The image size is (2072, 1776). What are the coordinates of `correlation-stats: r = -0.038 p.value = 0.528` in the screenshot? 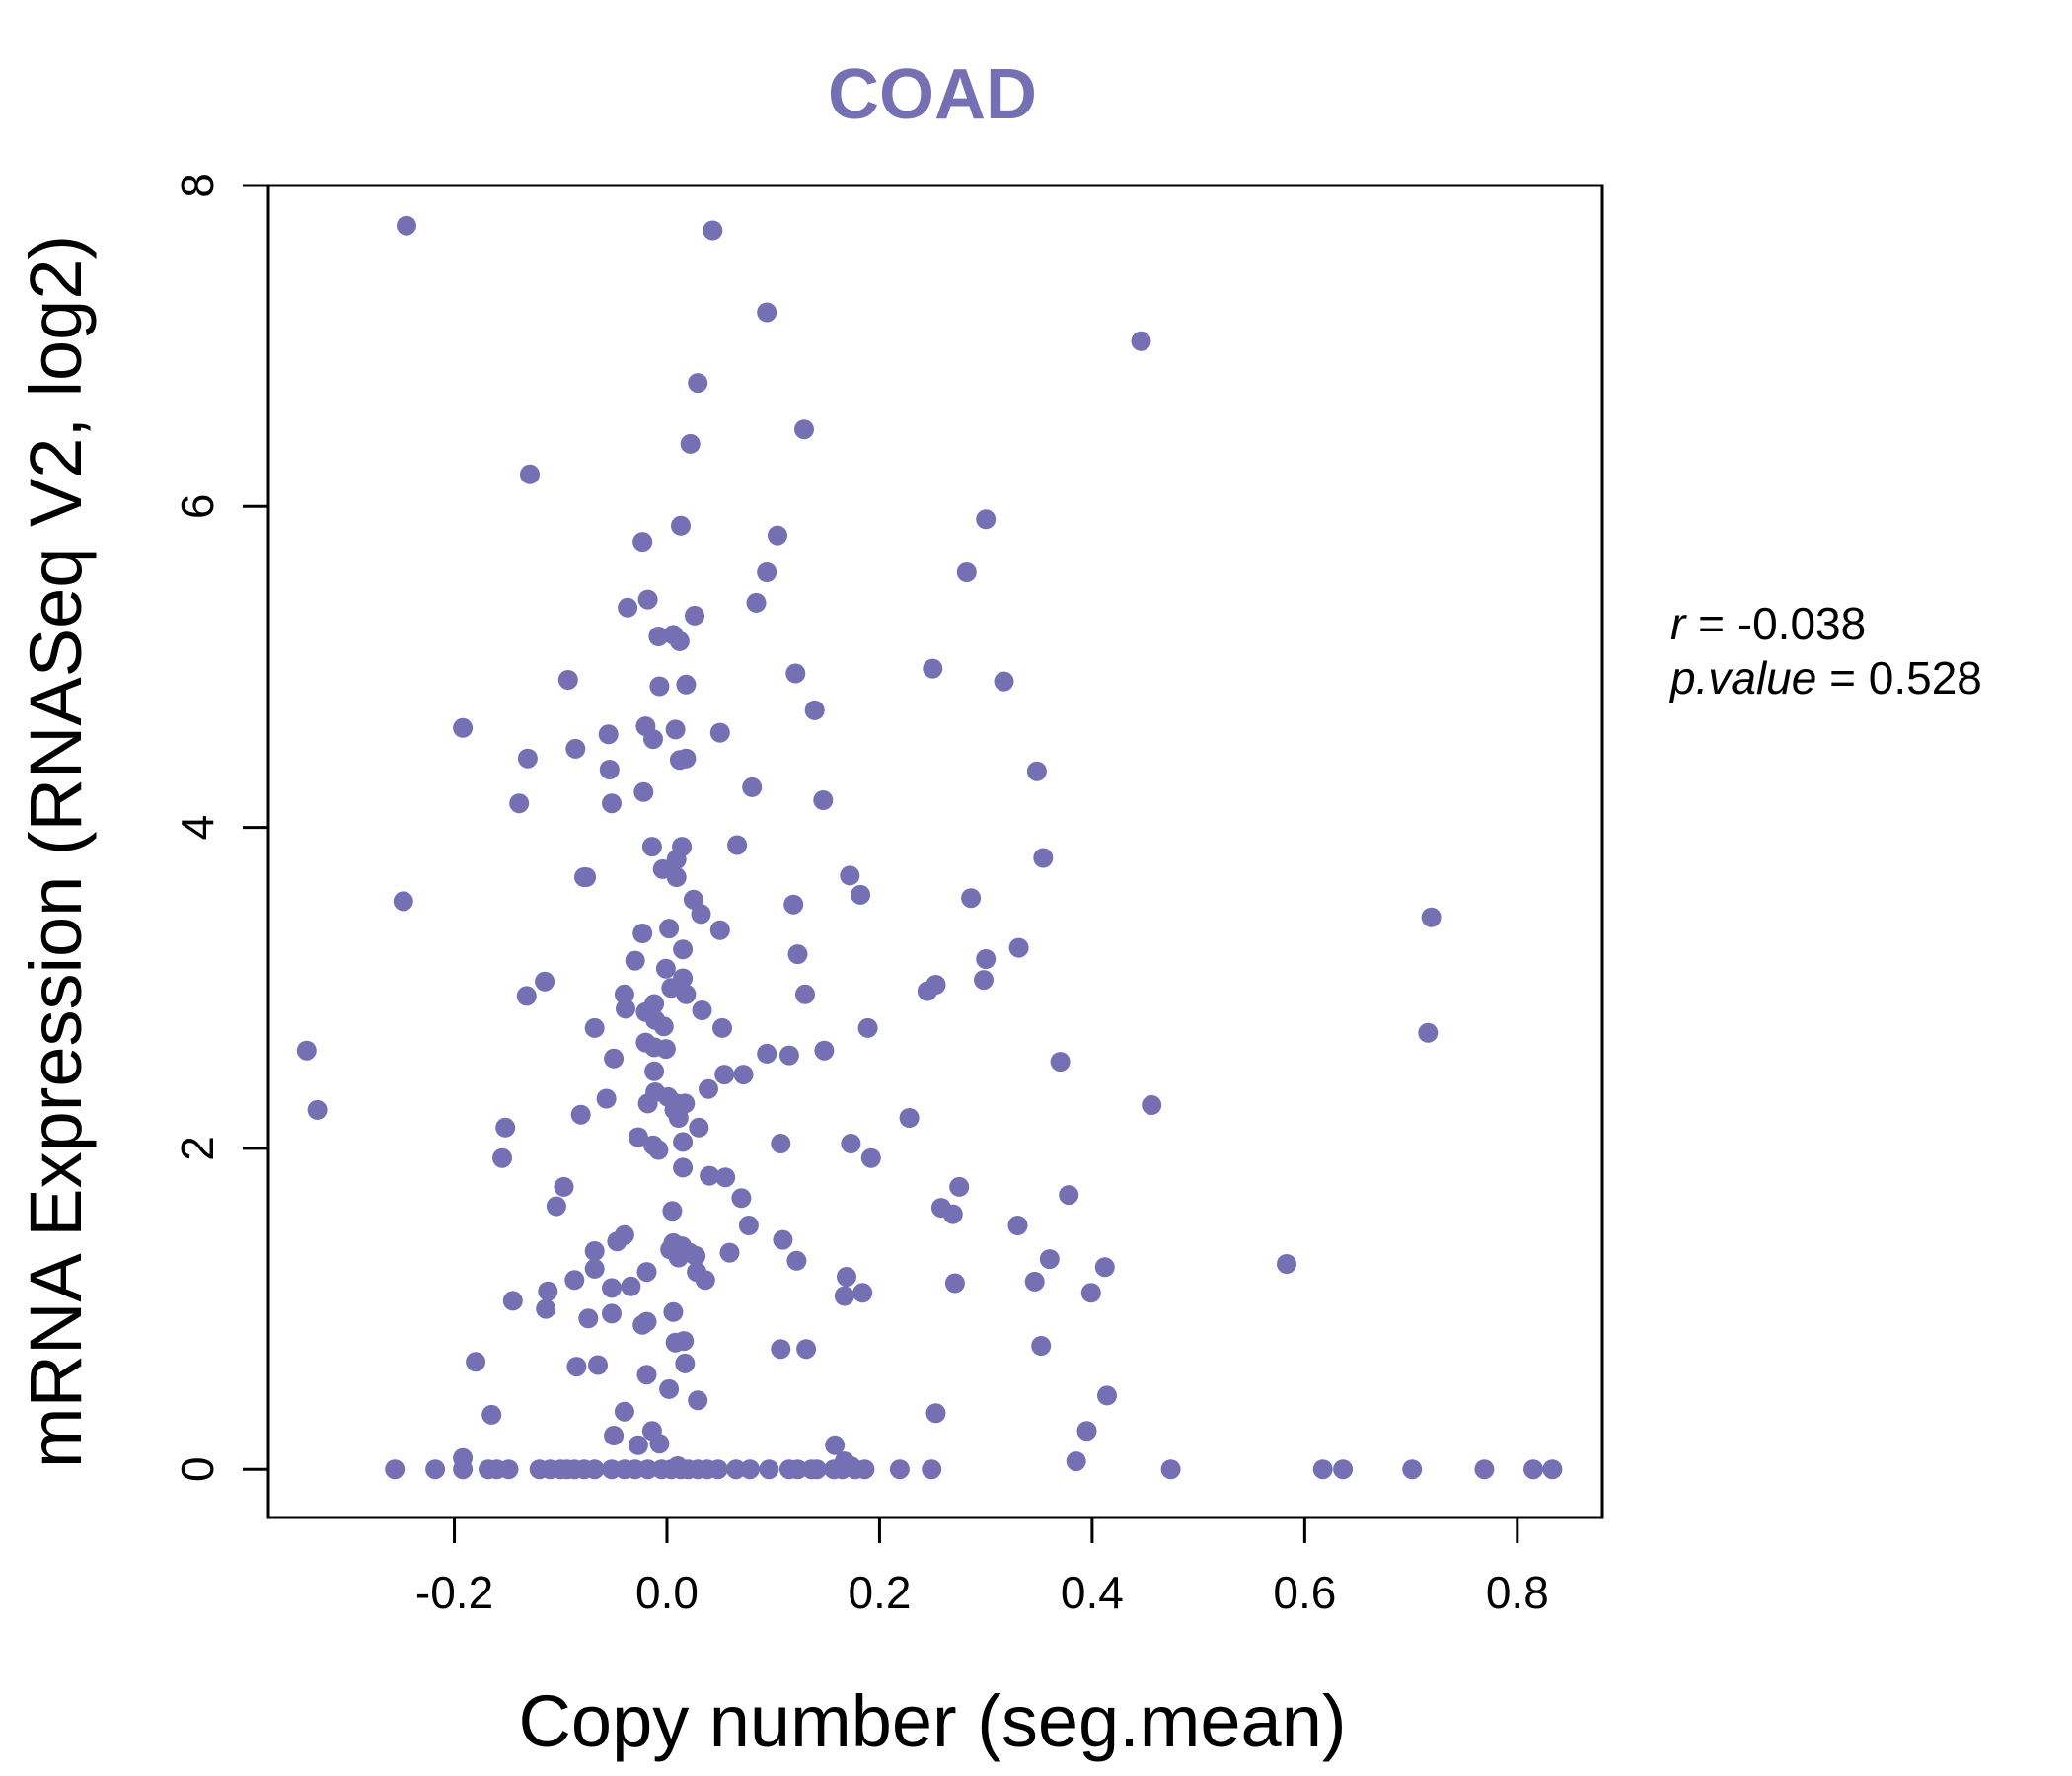 It's located at (1825, 651).